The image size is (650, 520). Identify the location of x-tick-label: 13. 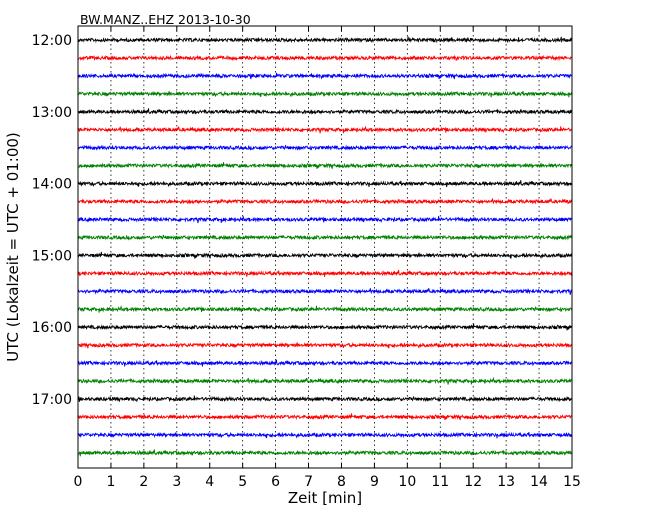
(506, 482).